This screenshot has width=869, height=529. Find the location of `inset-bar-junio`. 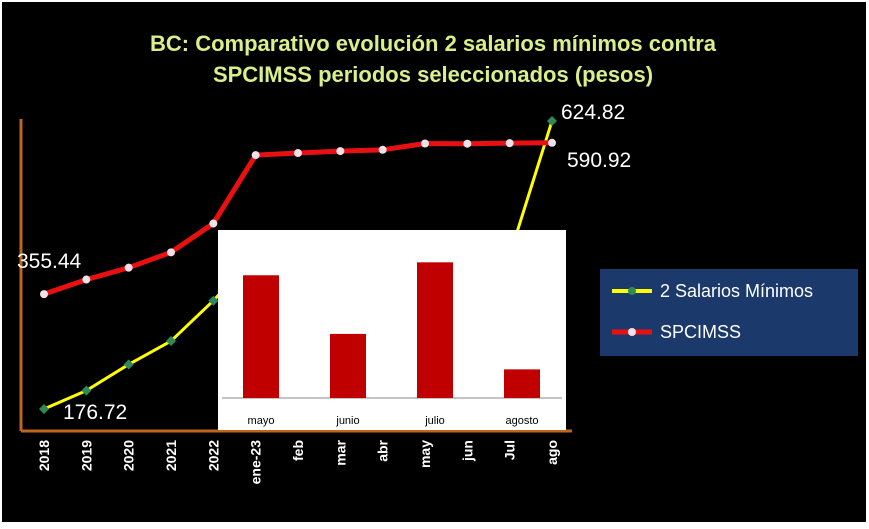

inset-bar-junio is located at coordinates (348, 365).